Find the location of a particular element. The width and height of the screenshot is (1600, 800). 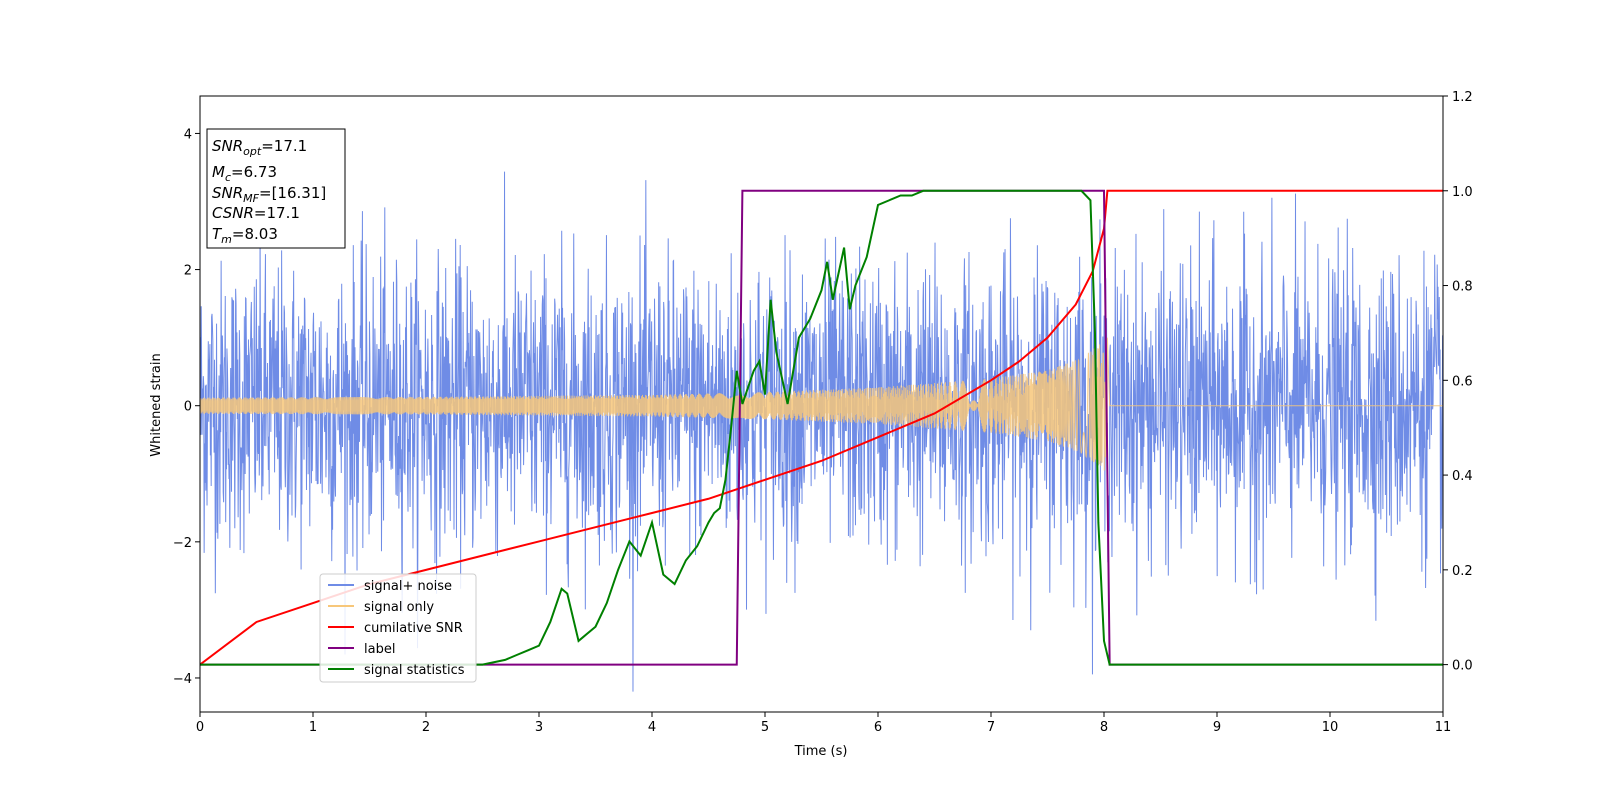

y-axis-label: Whitened strain is located at coordinates (156, 404).